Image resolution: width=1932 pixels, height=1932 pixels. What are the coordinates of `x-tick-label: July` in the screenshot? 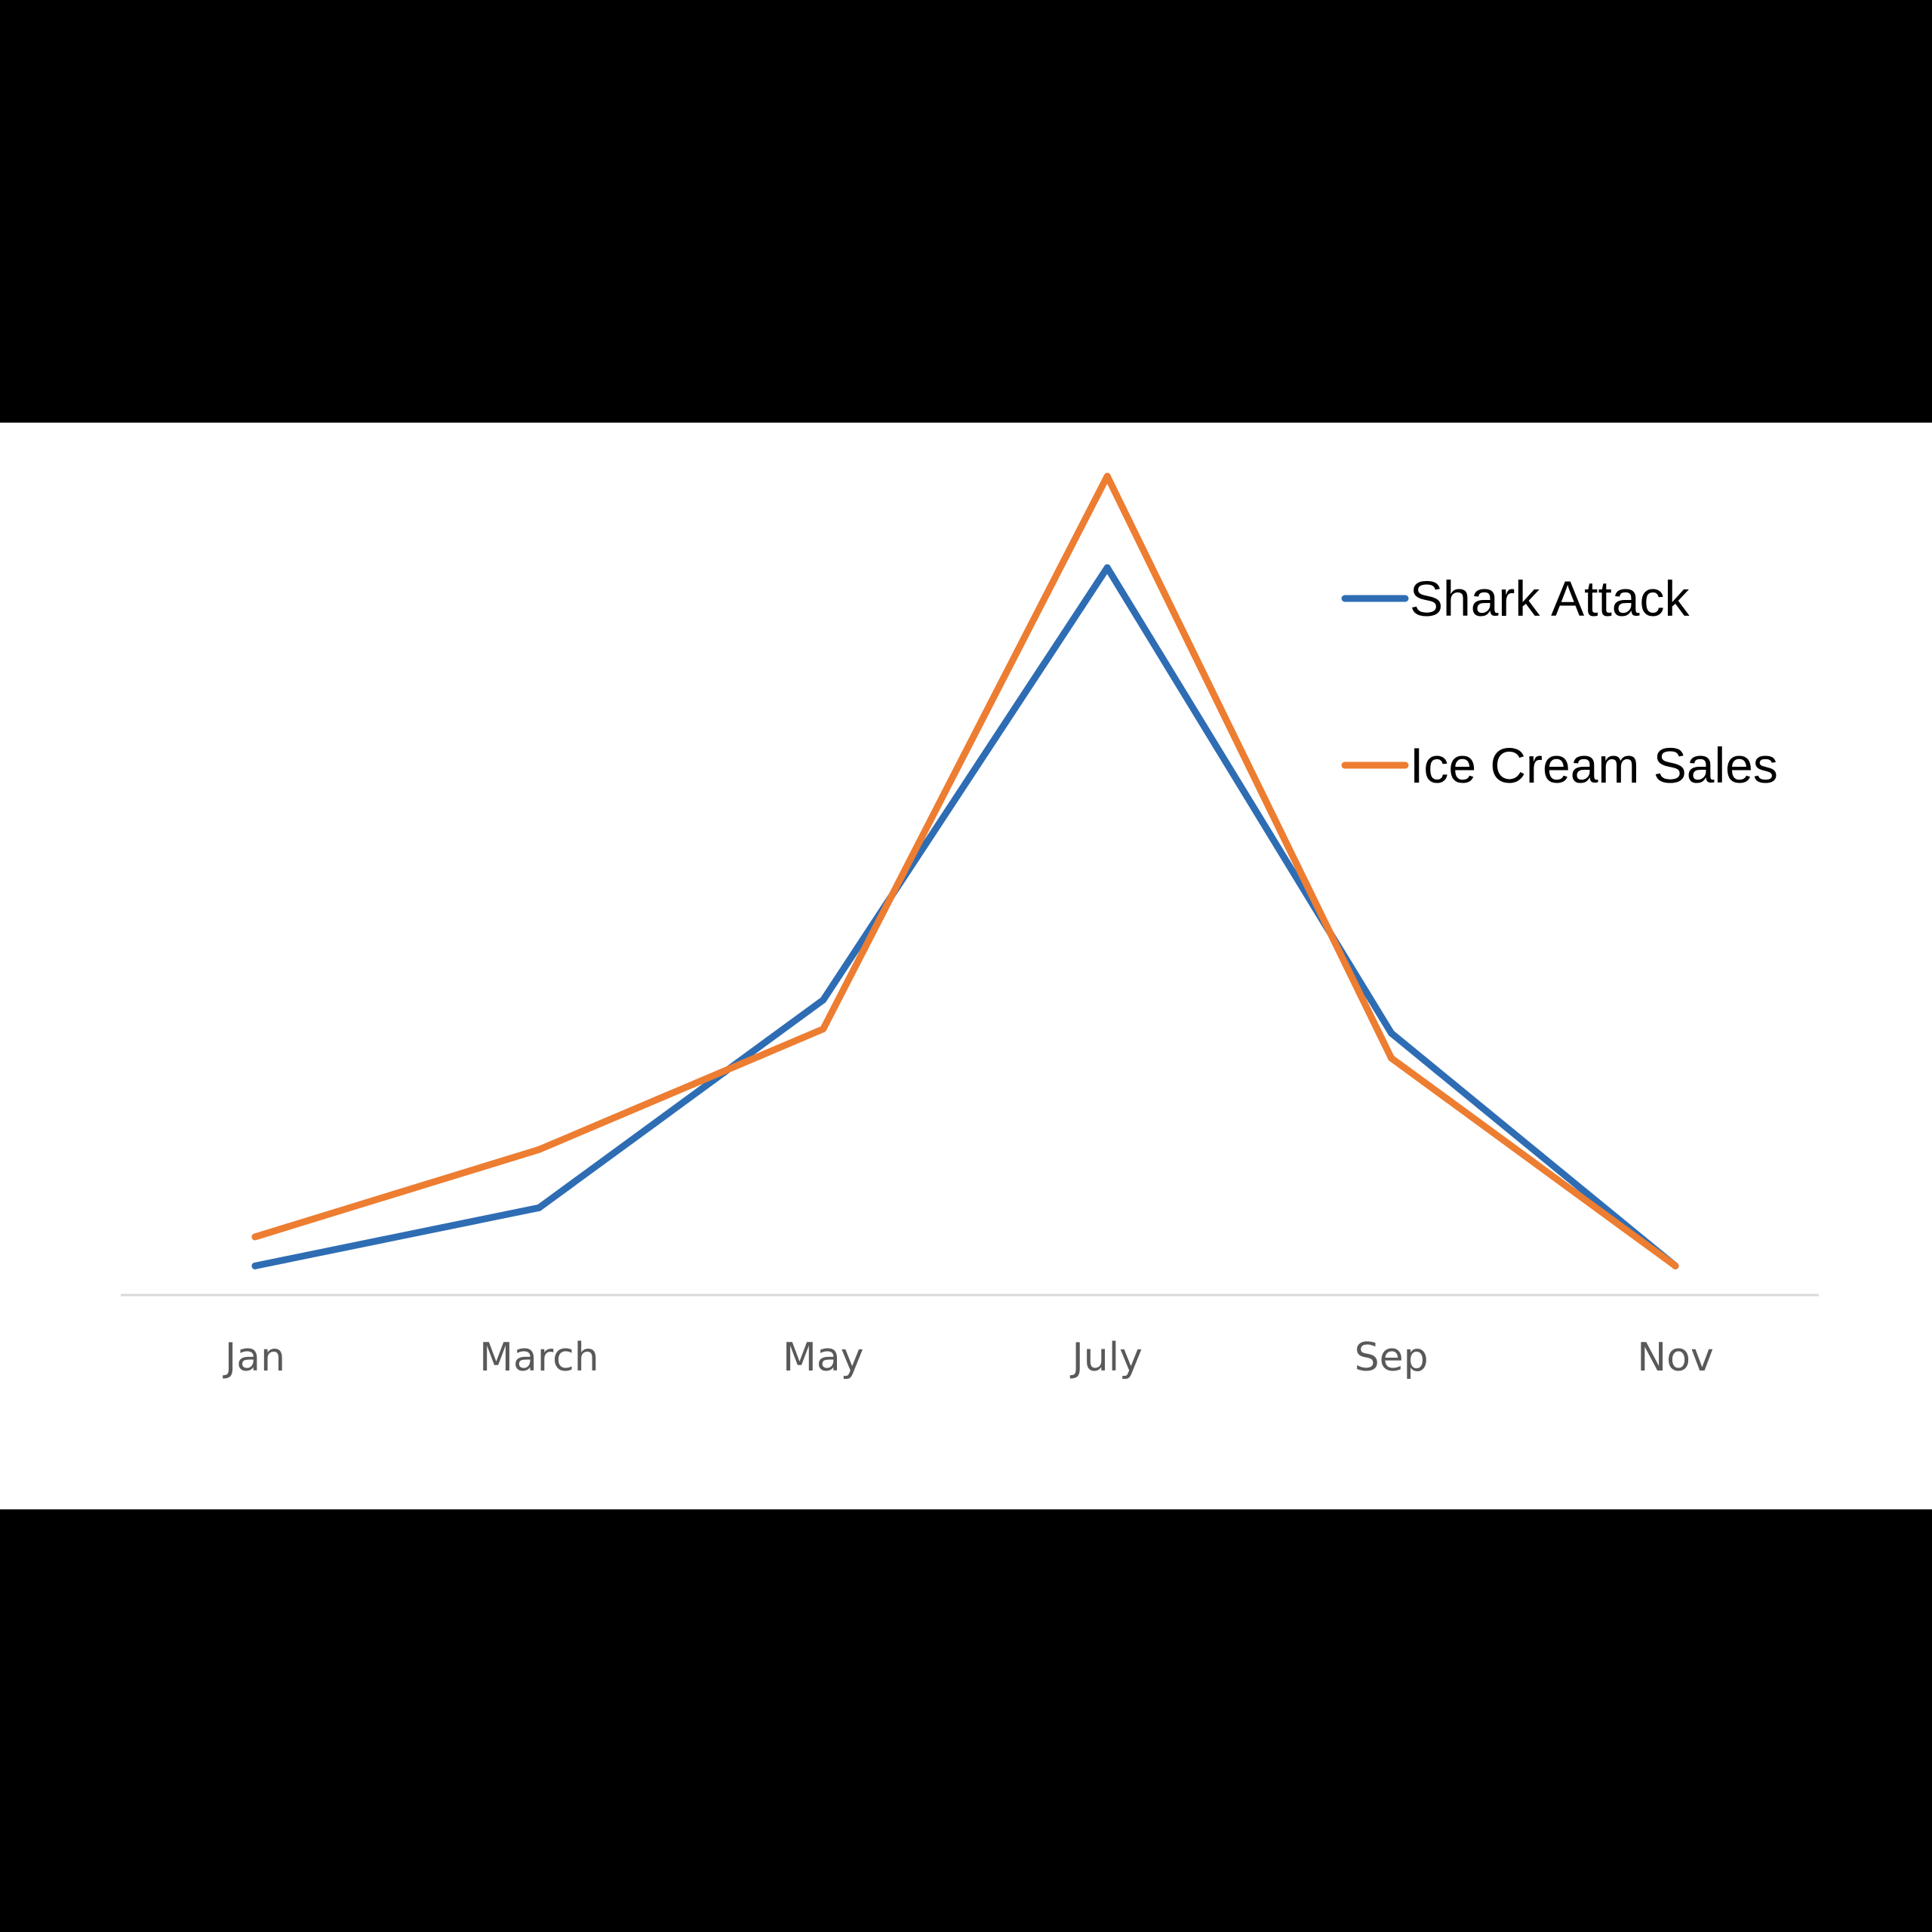 It's located at (1106, 1357).